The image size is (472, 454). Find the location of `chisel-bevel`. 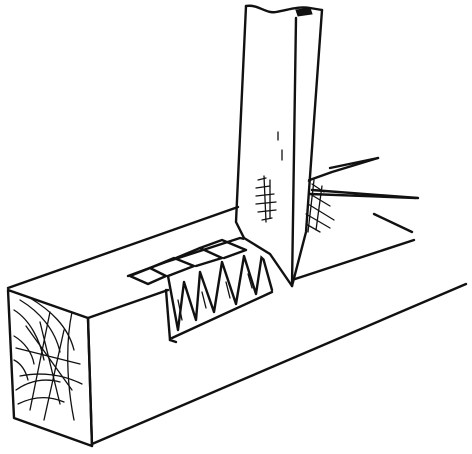

chisel-bevel is located at coordinates (268, 262).